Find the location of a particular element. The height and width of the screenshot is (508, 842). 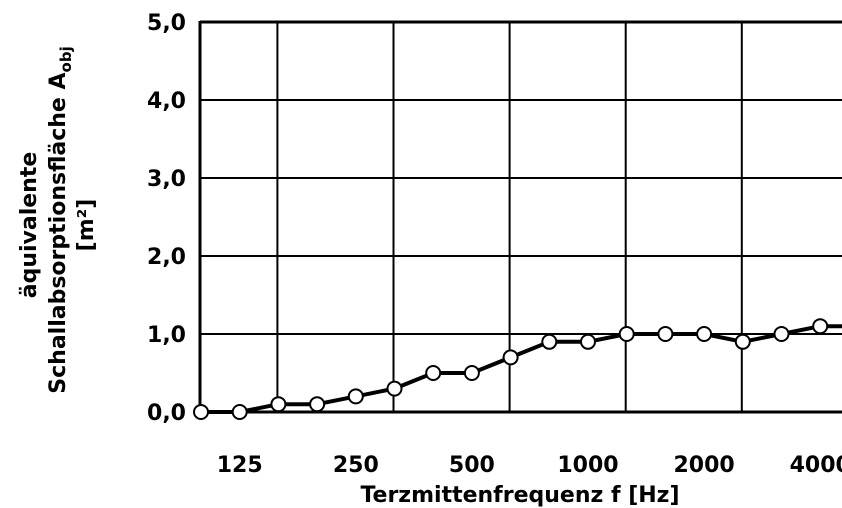

y-axis-title-subscript: obj is located at coordinates (66, 59).